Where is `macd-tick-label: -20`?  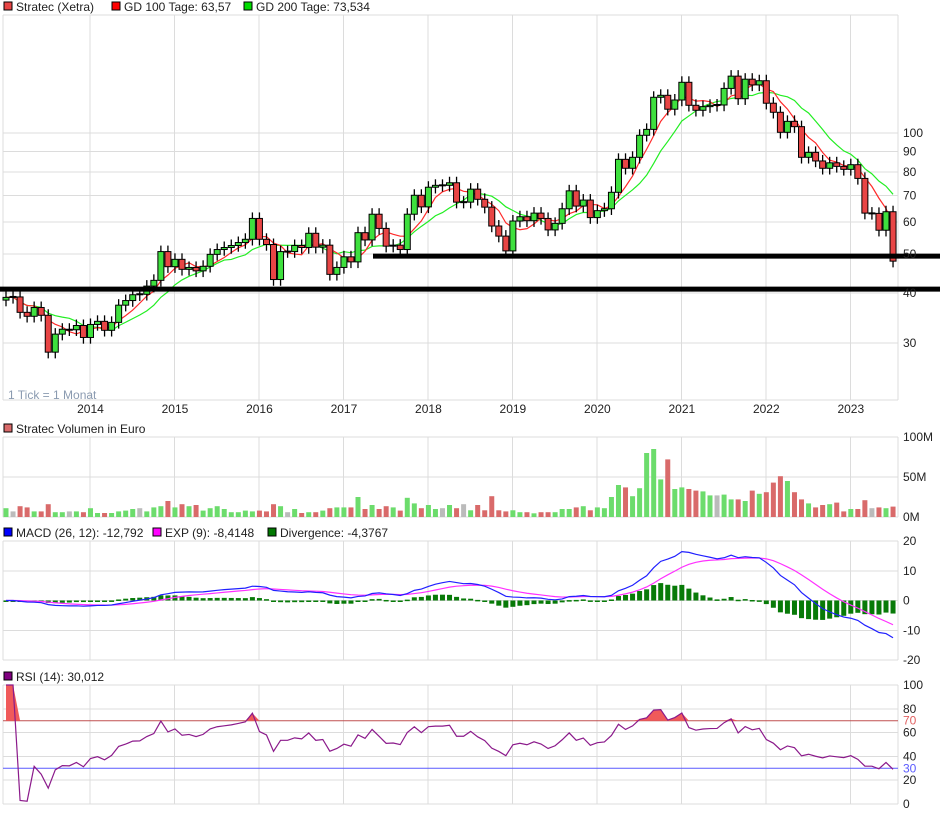 macd-tick-label: -20 is located at coordinates (912, 660).